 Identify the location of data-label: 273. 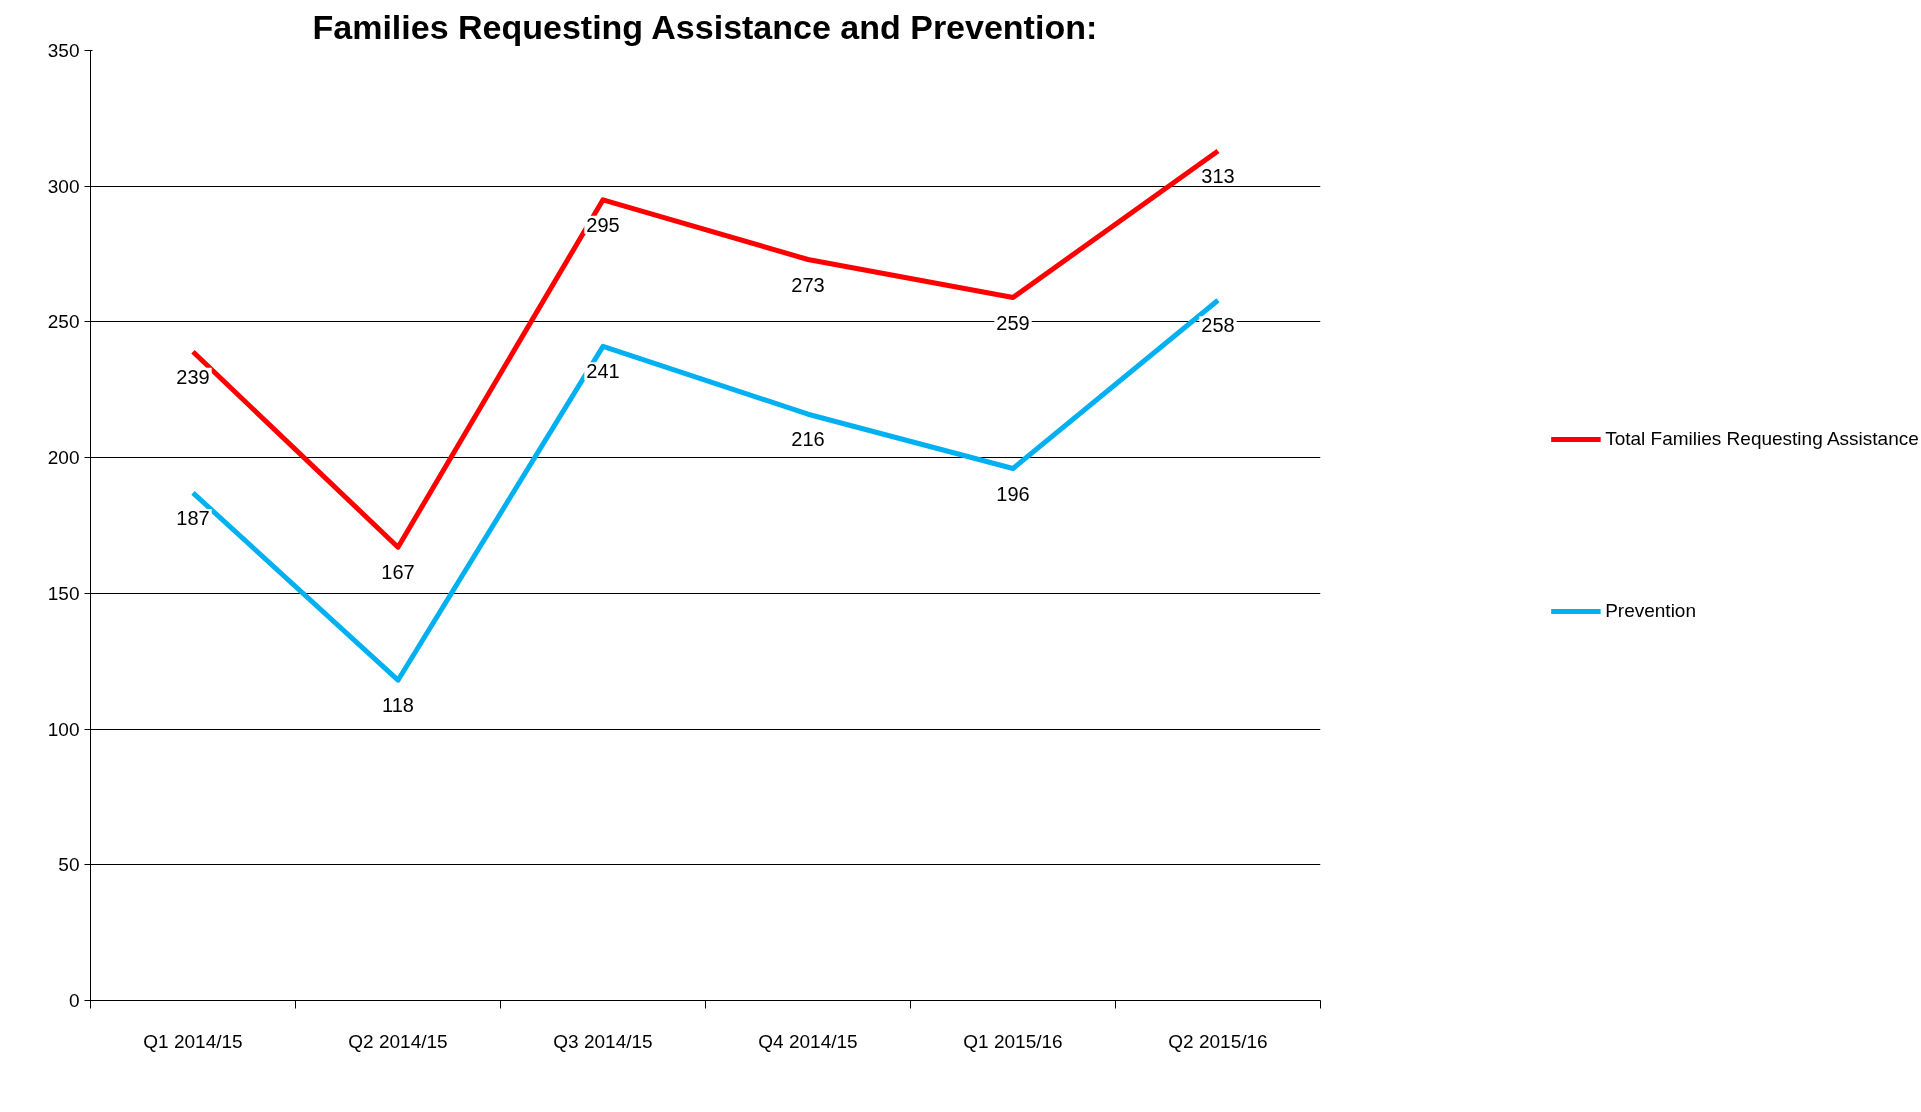
(808, 284).